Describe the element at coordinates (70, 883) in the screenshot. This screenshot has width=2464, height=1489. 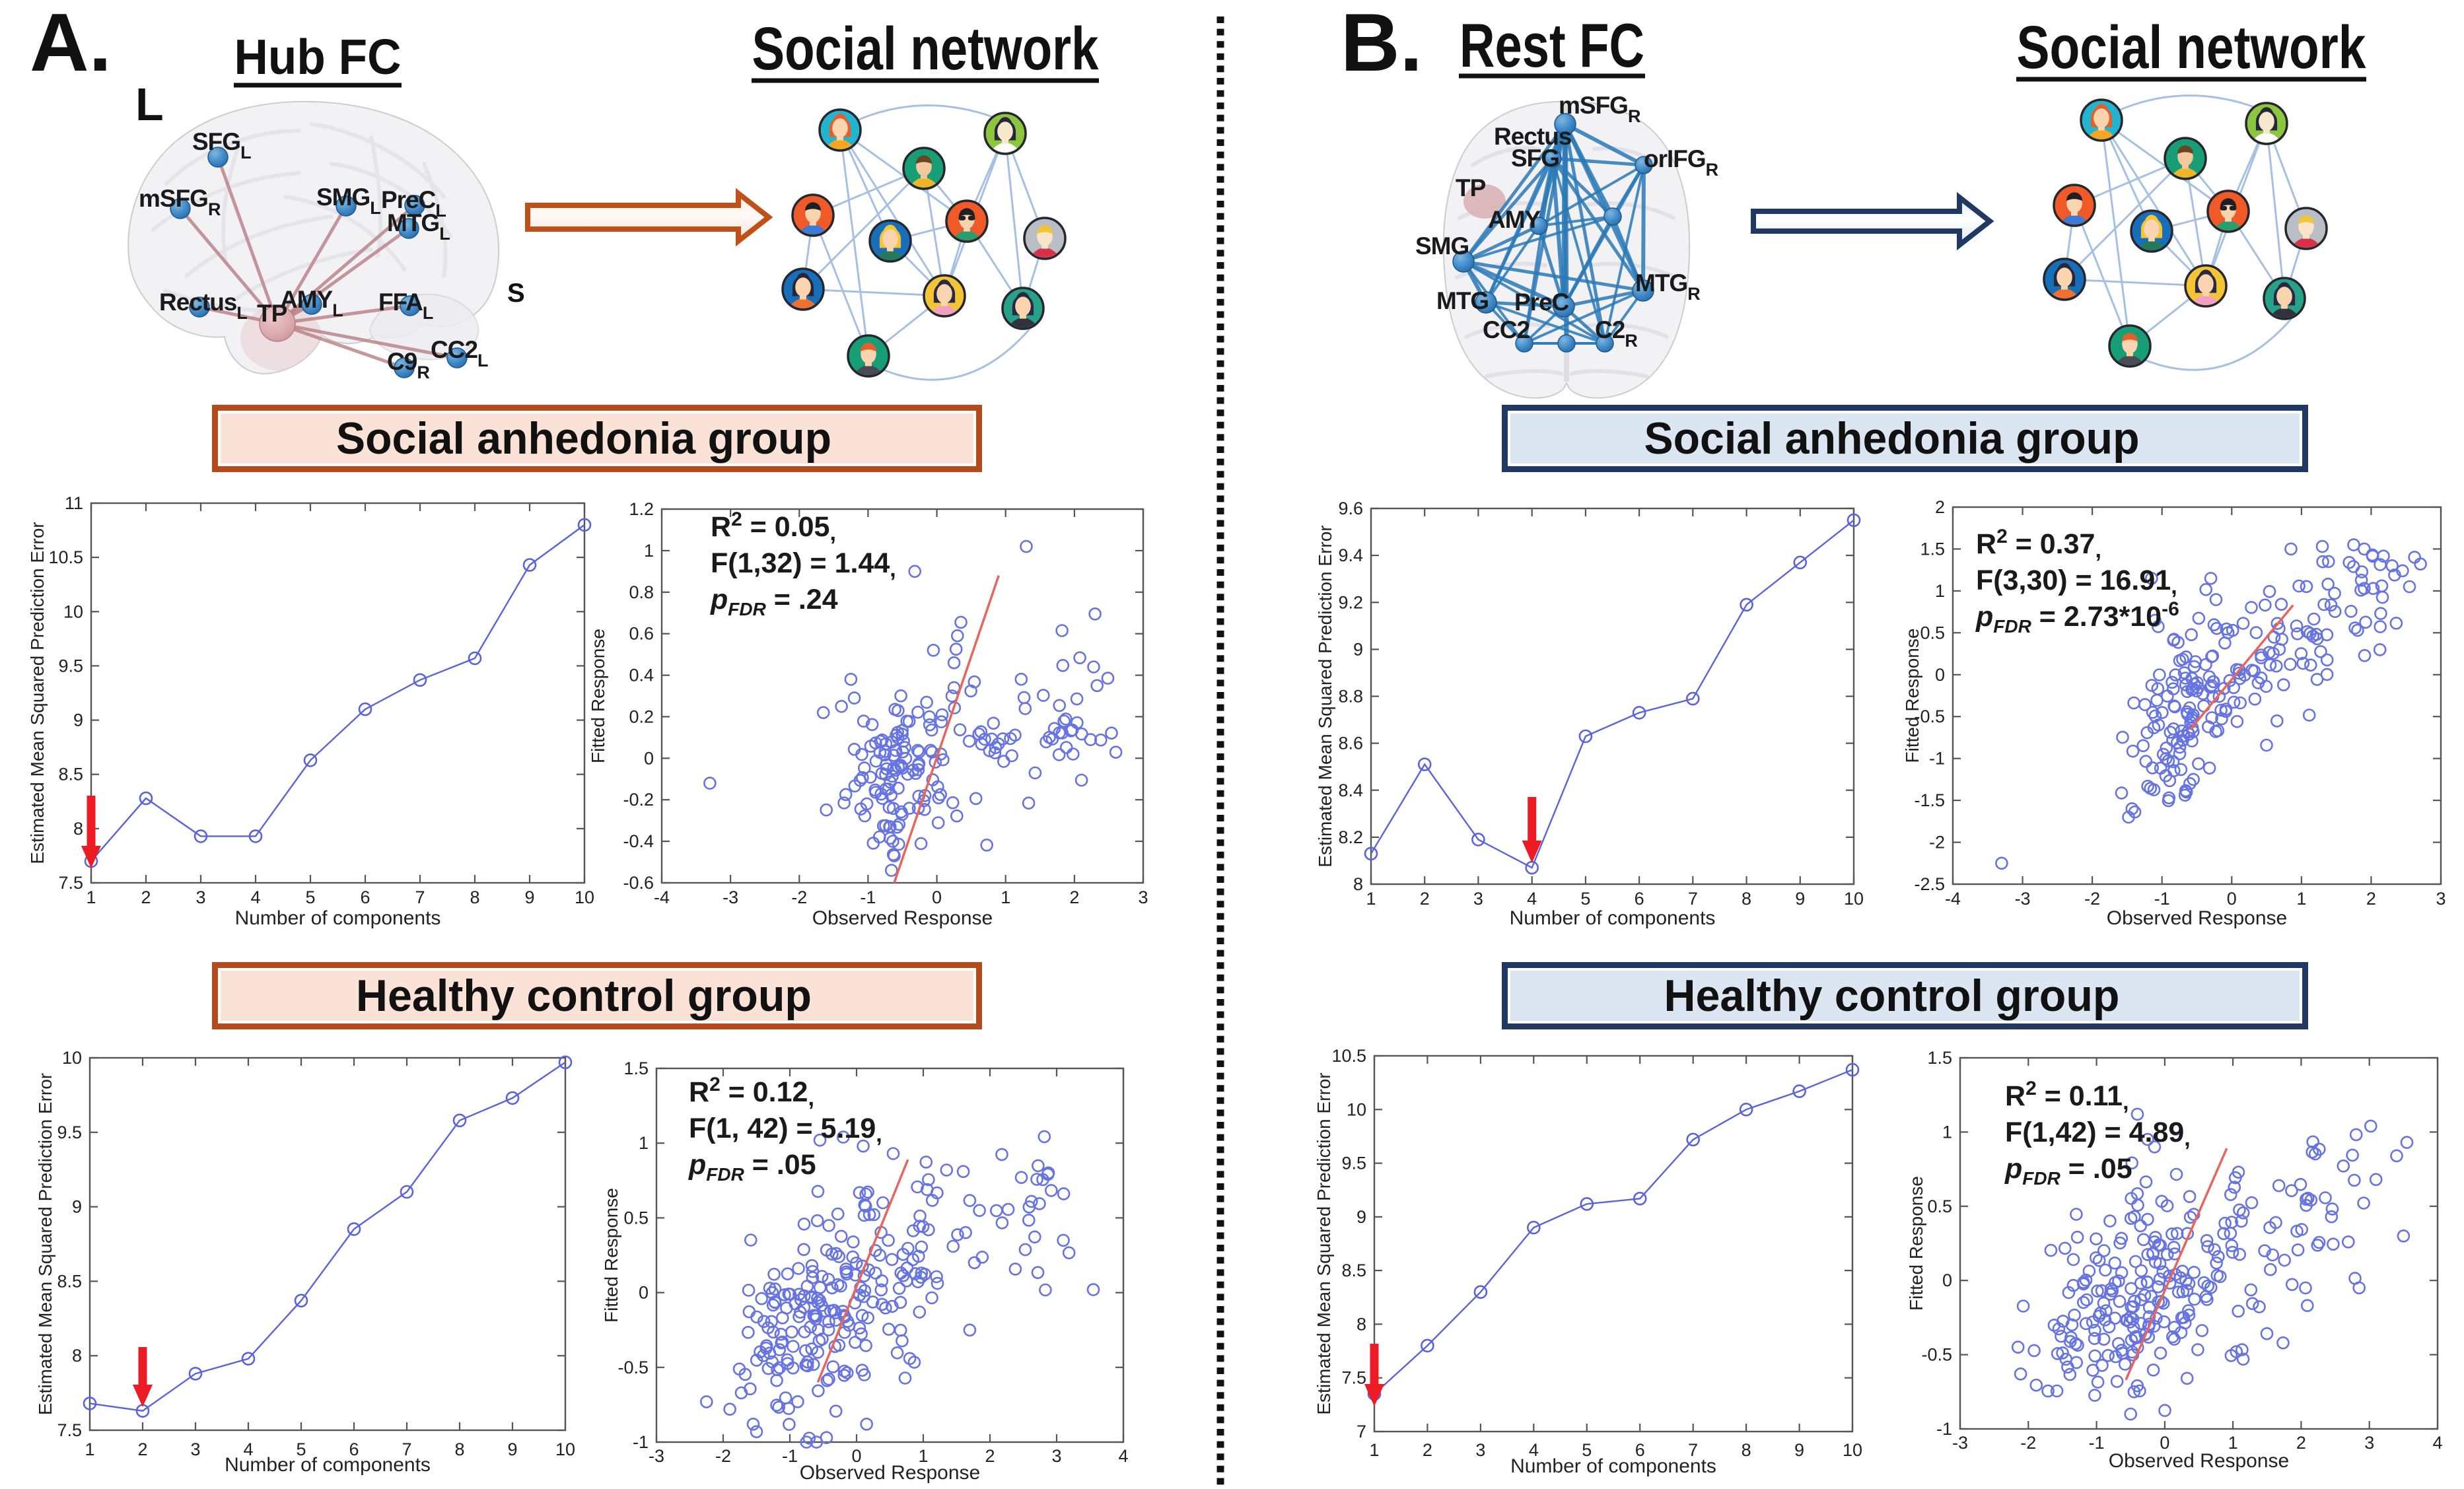
I see `svg-text: 7.5` at that location.